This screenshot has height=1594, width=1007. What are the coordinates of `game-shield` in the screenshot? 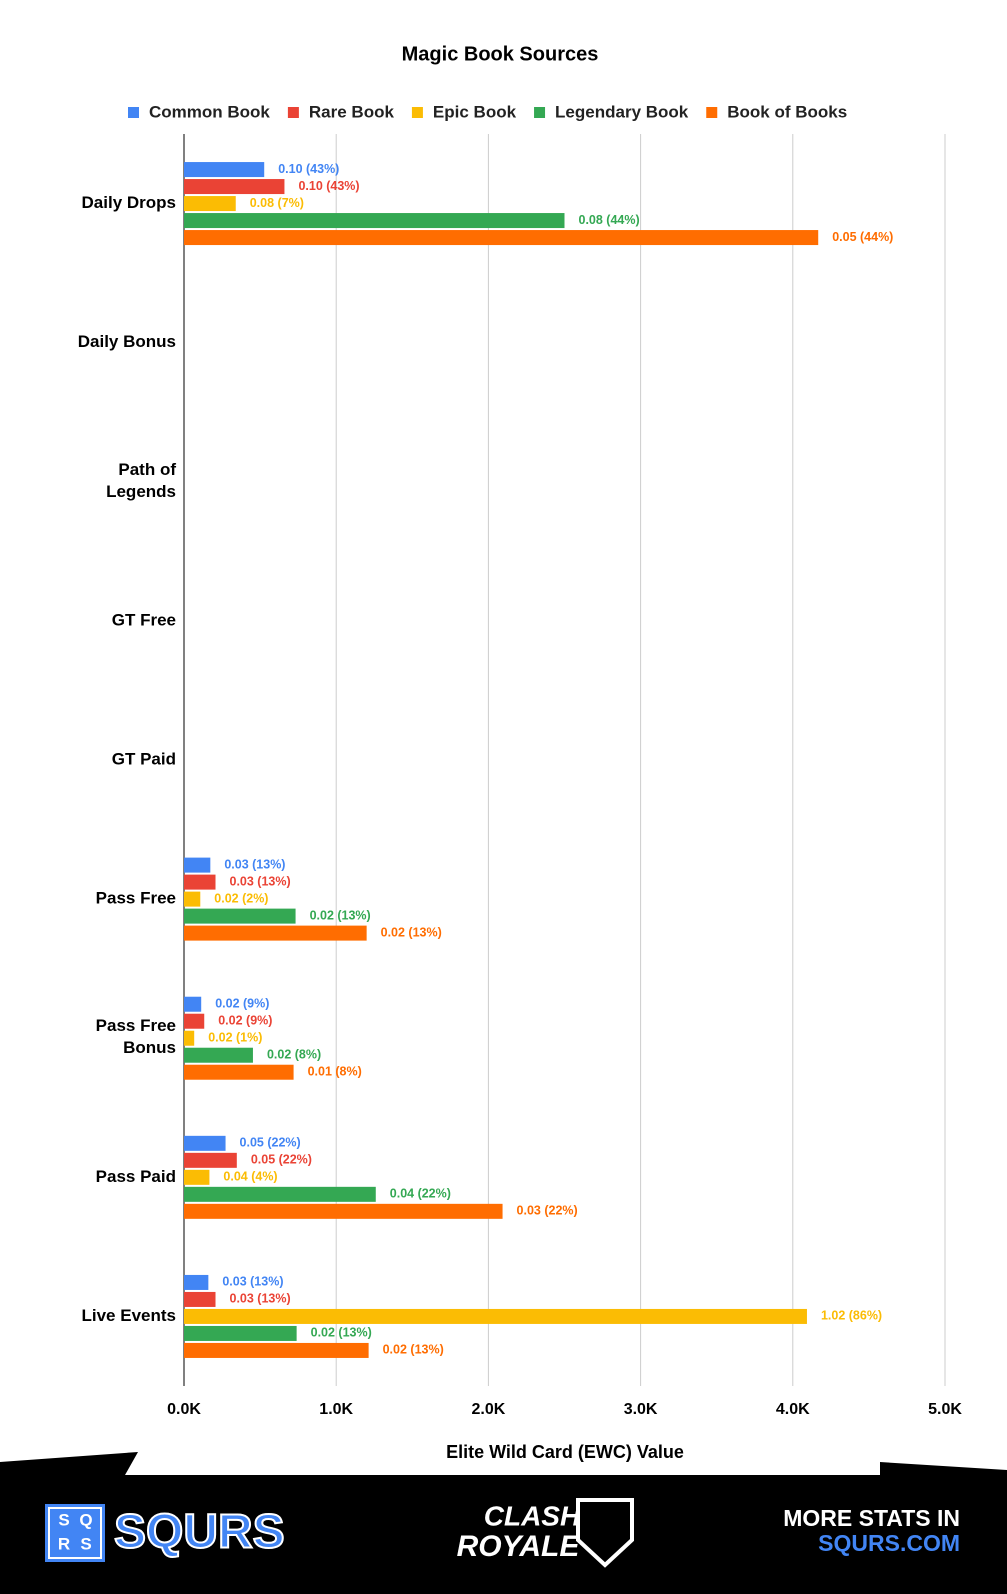 It's located at (605, 1533).